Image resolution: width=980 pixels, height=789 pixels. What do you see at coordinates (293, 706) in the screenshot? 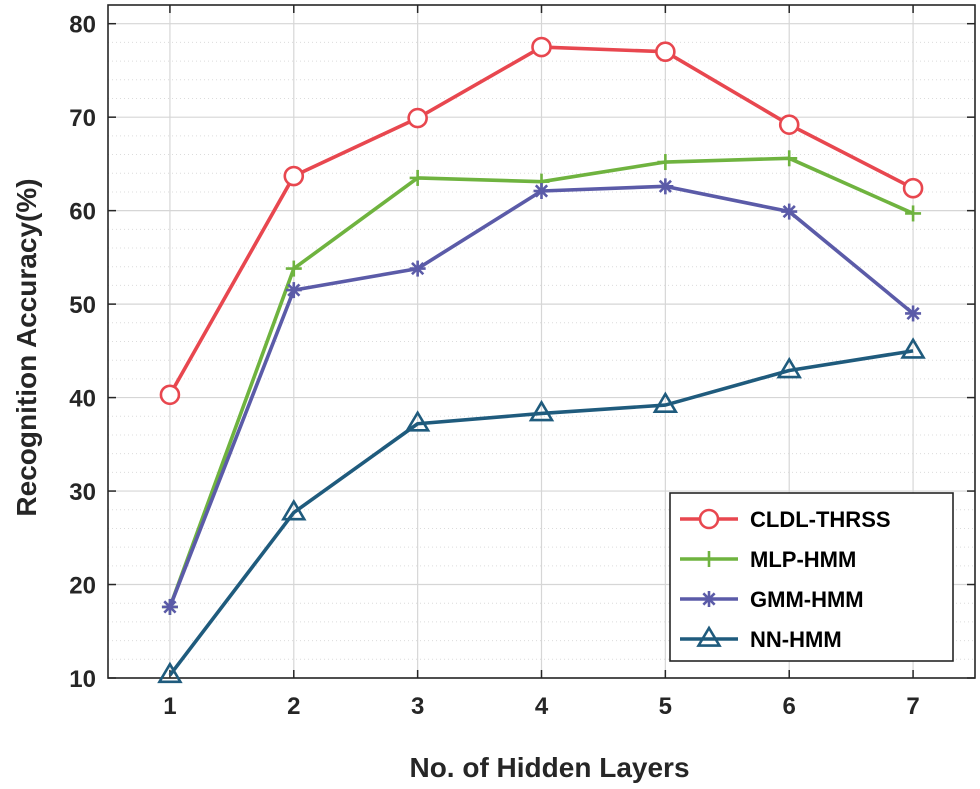
I see `x-tick-label: 2` at bounding box center [293, 706].